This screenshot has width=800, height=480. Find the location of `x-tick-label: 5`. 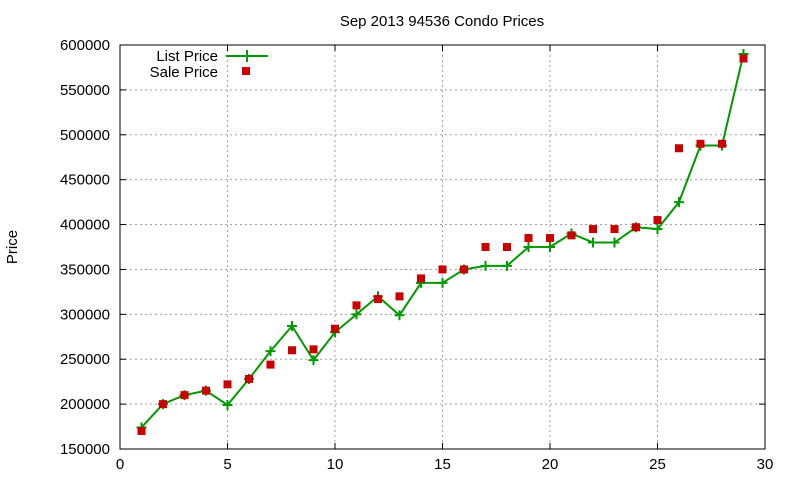

x-tick-label: 5 is located at coordinates (227, 464).